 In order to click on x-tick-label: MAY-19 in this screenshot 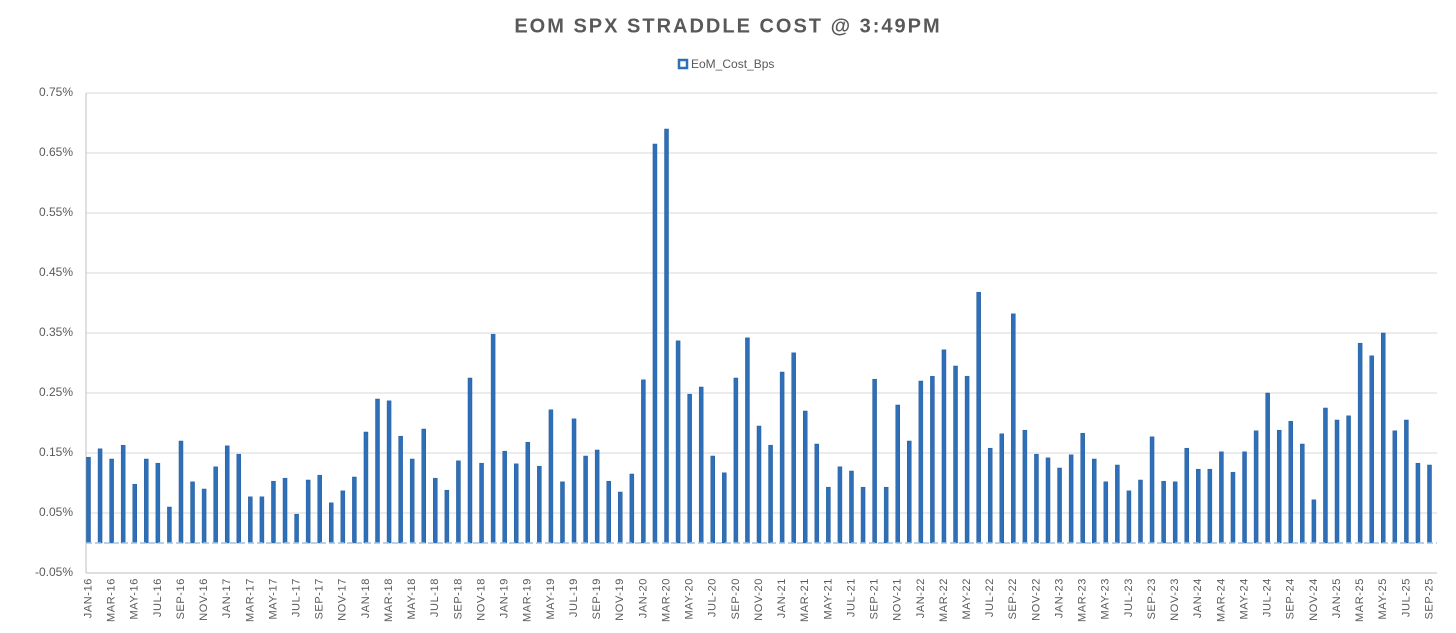, I will do `click(551, 599)`.